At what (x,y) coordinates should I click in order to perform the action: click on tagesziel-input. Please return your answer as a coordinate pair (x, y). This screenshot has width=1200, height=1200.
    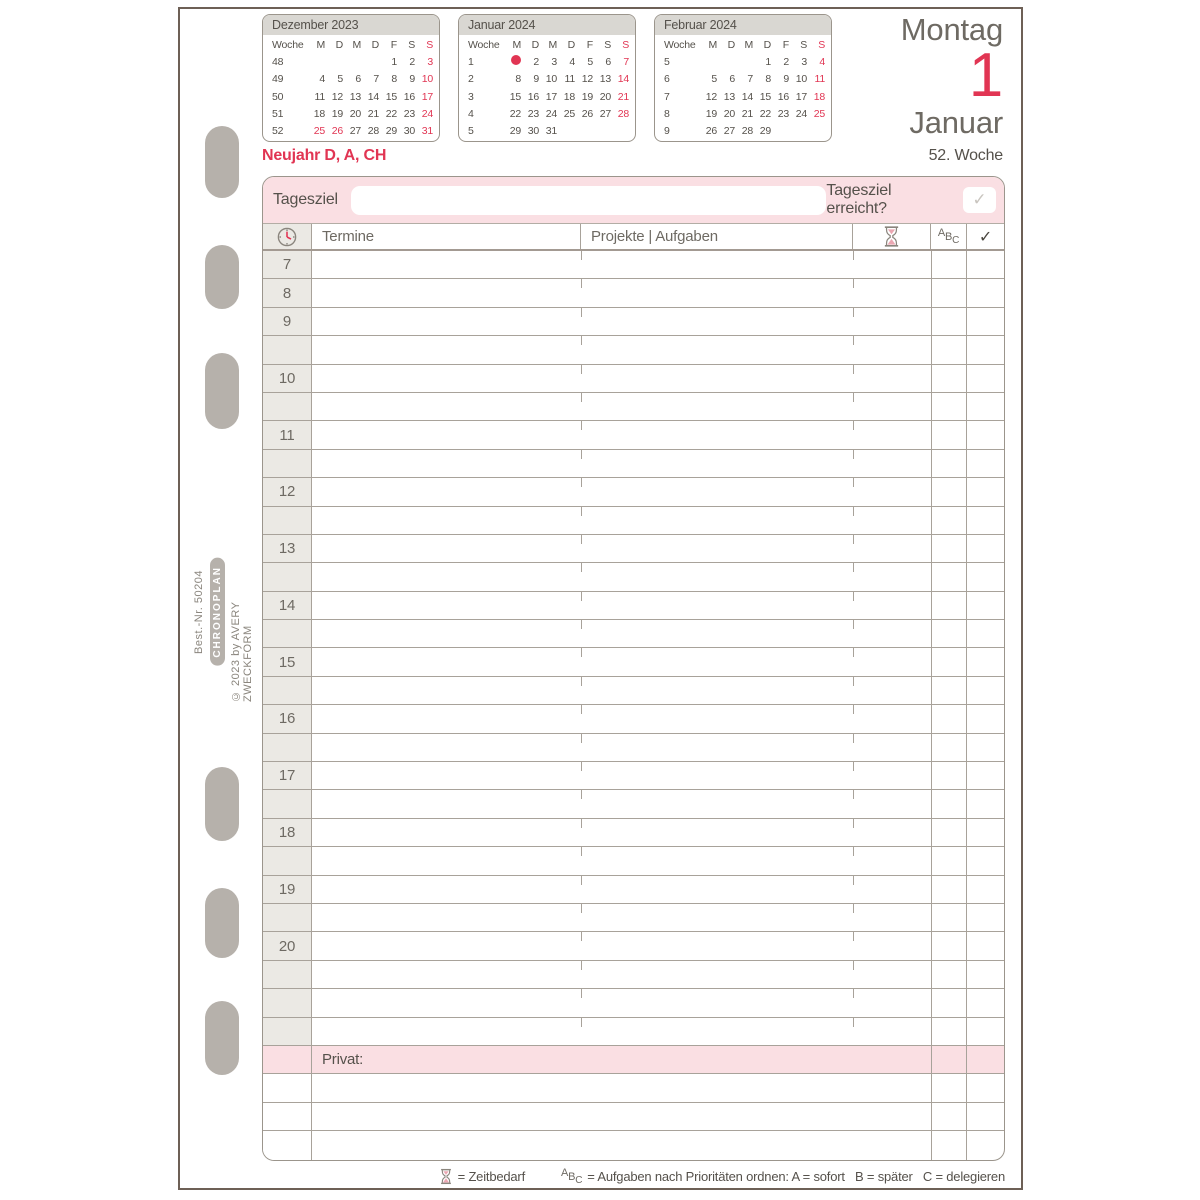
    Looking at the image, I should click on (588, 200).